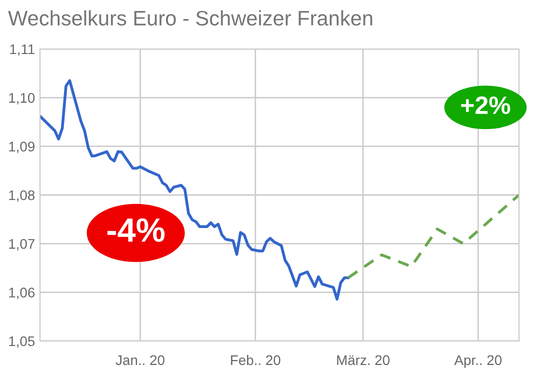 This screenshot has height=371, width=544. What do you see at coordinates (22, 342) in the screenshot?
I see `y-tick-label: 1,05` at bounding box center [22, 342].